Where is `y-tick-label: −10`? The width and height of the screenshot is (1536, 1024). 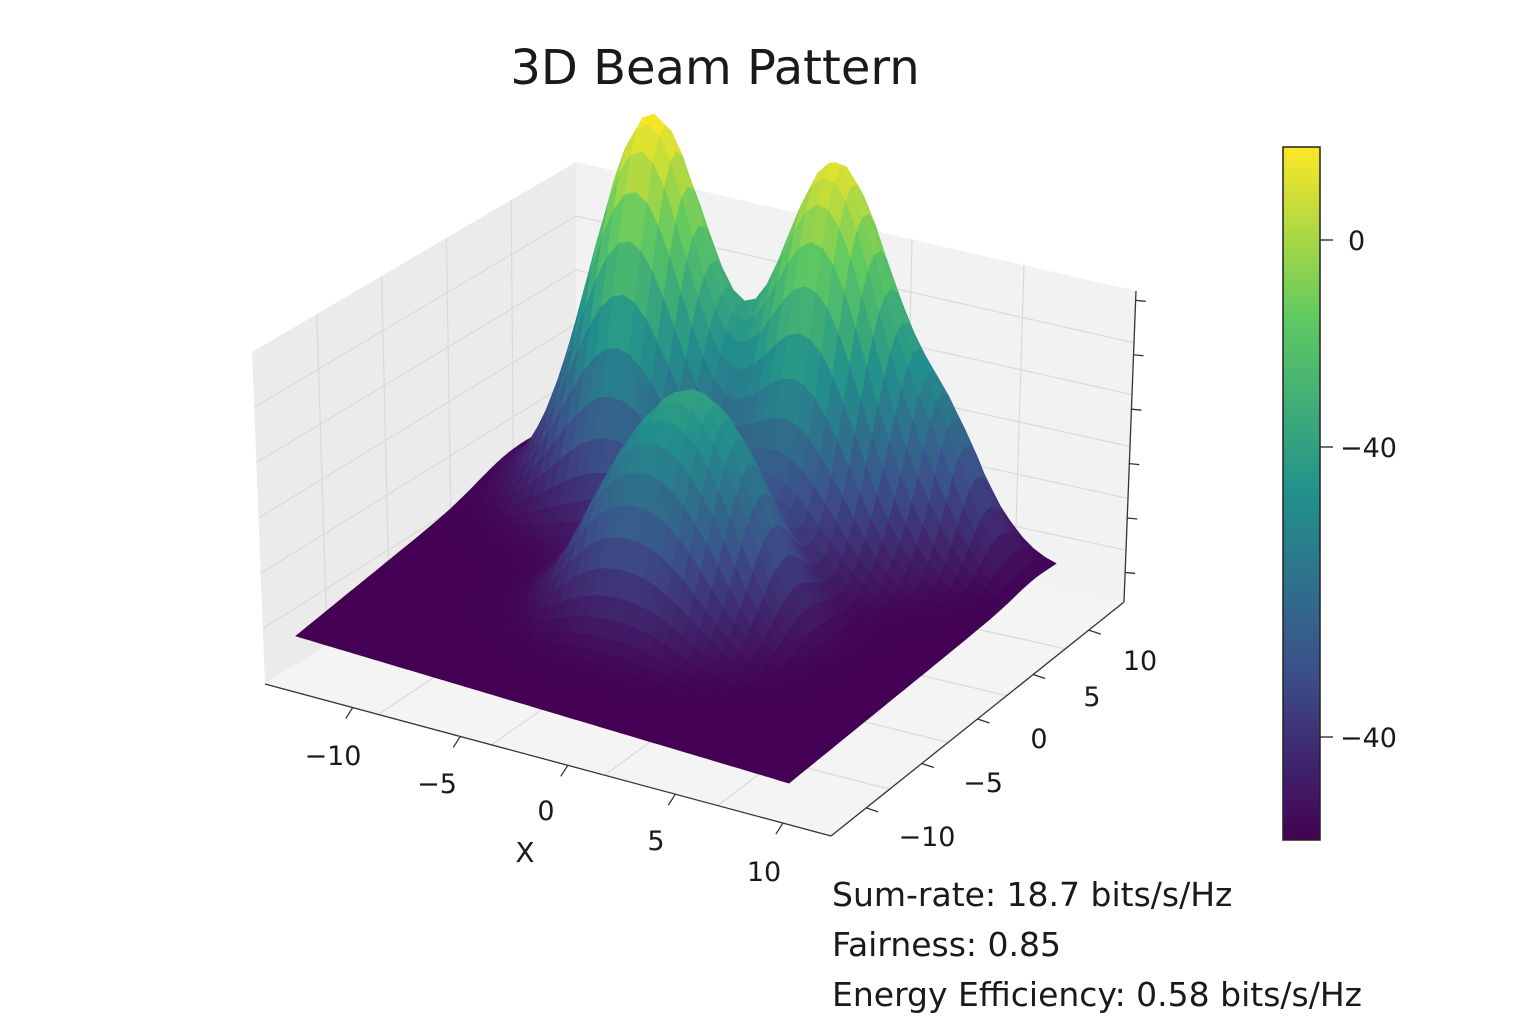 y-tick-label: −10 is located at coordinates (927, 837).